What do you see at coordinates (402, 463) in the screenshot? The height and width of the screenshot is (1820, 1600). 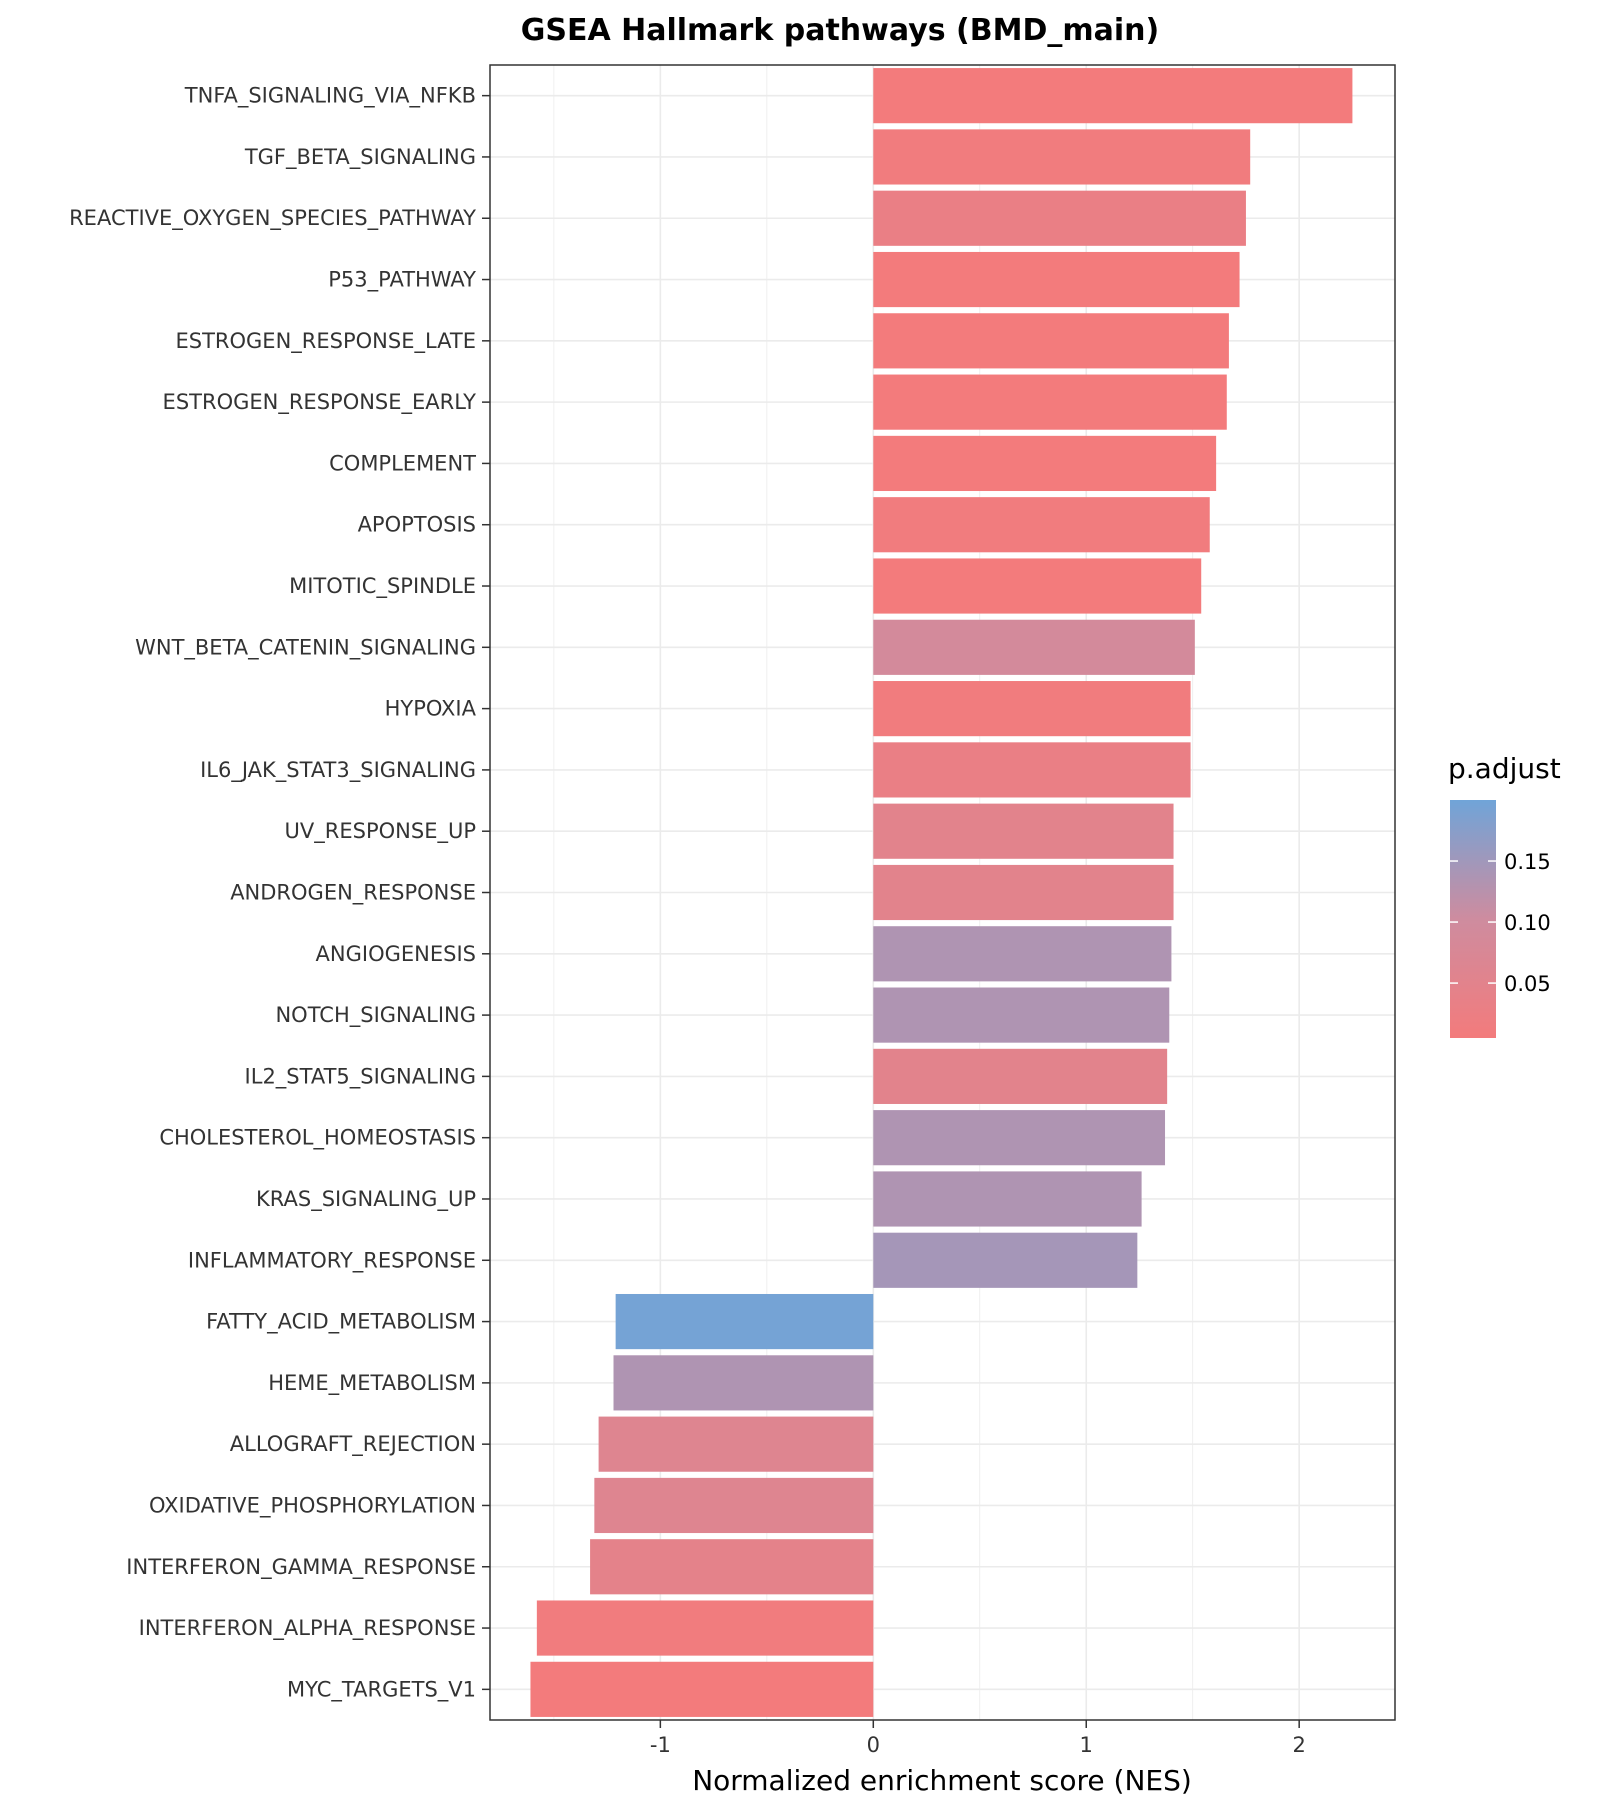 I see `category-label: COMPLEMENT` at bounding box center [402, 463].